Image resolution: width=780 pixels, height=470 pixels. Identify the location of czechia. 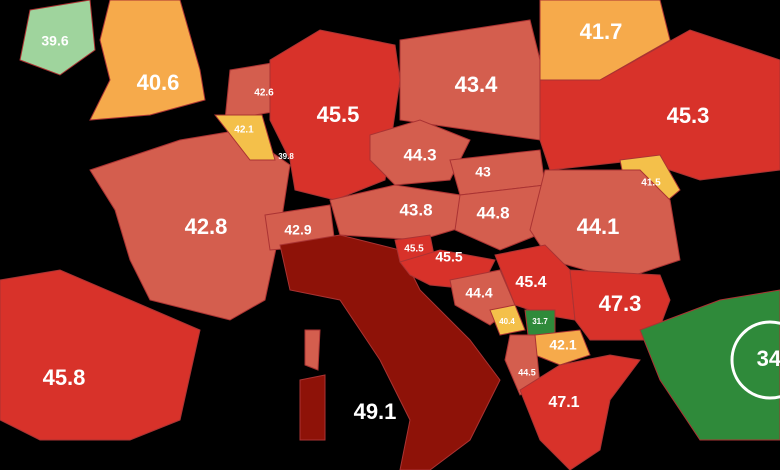
(420, 152).